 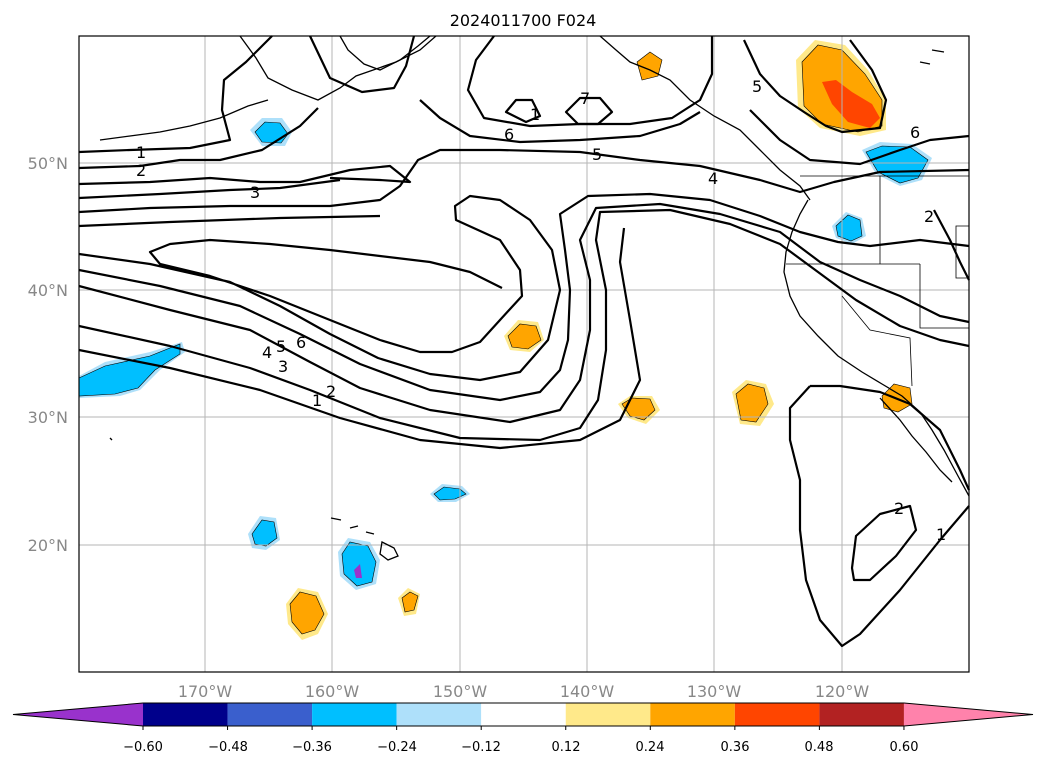 What do you see at coordinates (48, 163) in the screenshot?
I see `lat-label: 50°N` at bounding box center [48, 163].